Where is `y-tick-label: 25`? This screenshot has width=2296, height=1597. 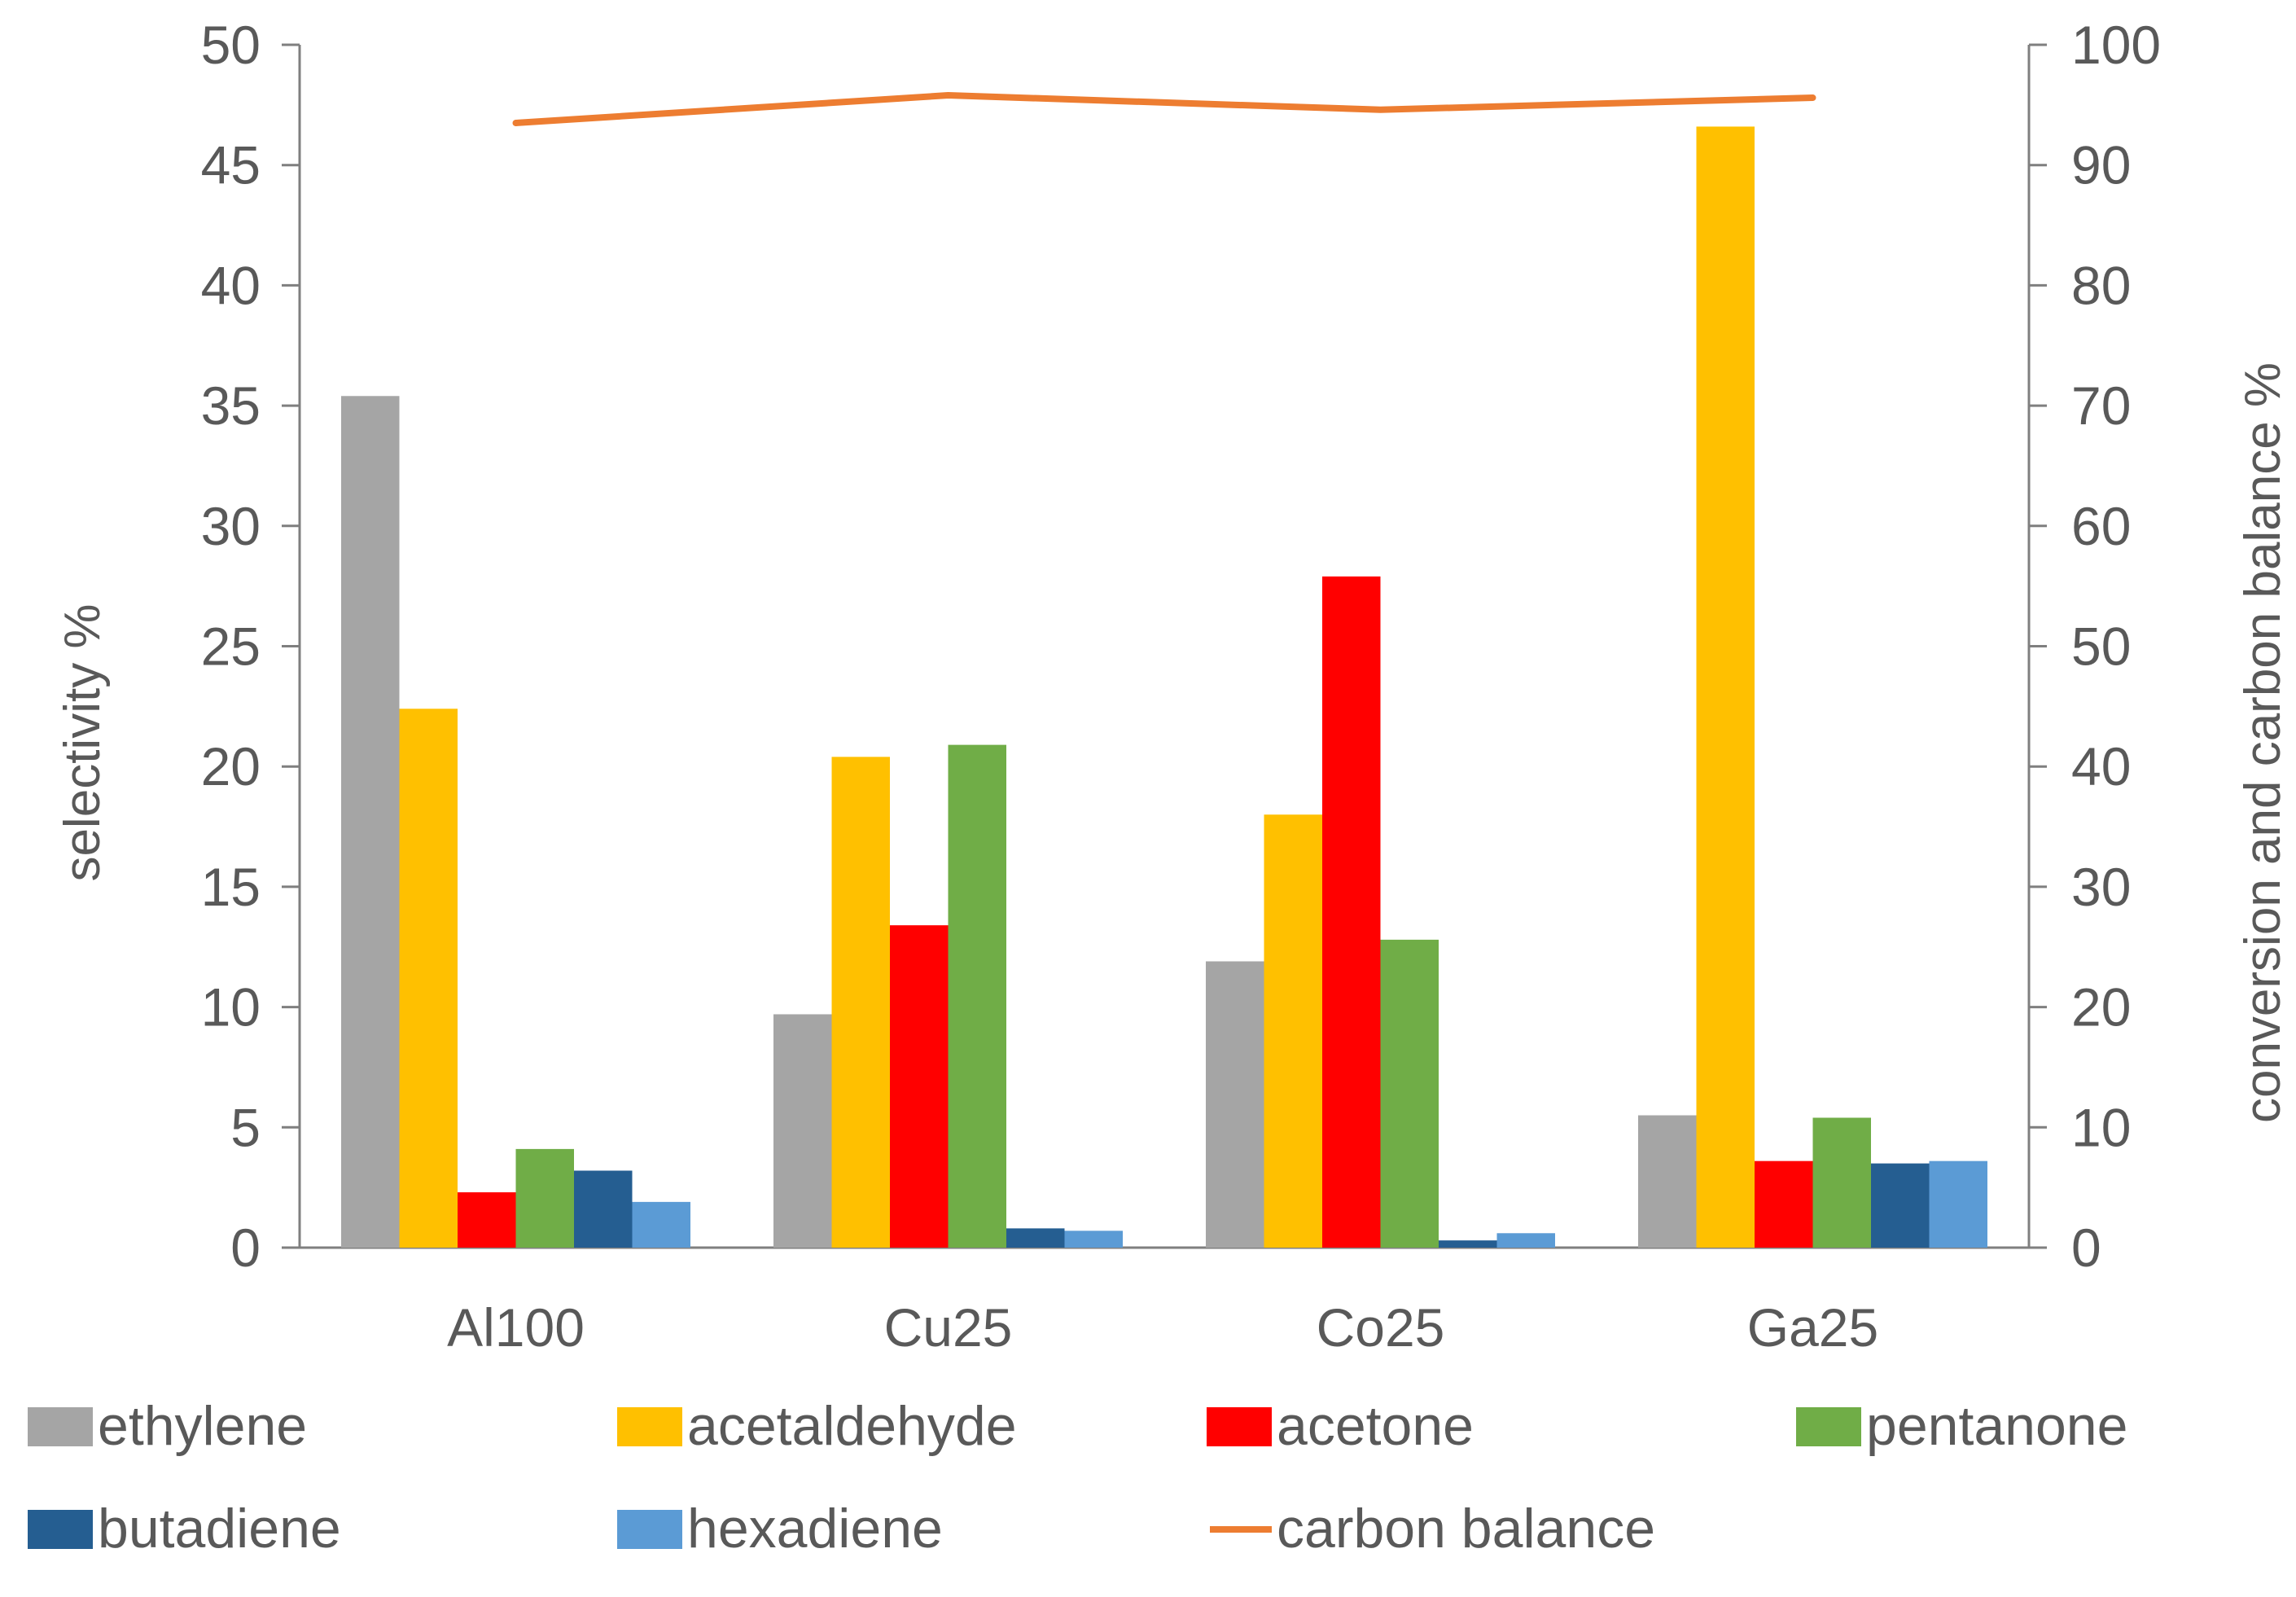
y-tick-label: 25 is located at coordinates (231, 647).